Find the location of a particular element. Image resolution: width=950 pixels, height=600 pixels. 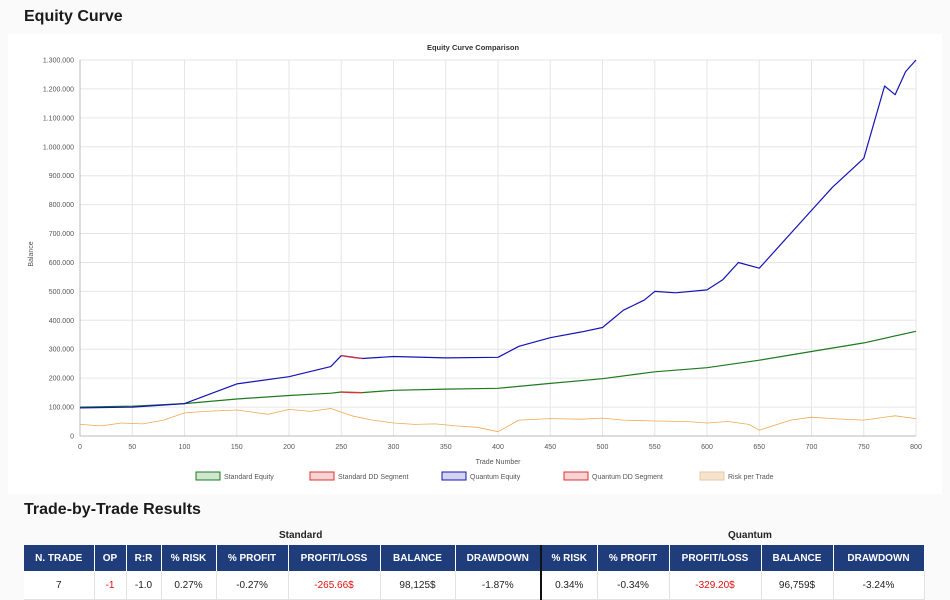

legend-item: Standard Equity is located at coordinates (234, 476).